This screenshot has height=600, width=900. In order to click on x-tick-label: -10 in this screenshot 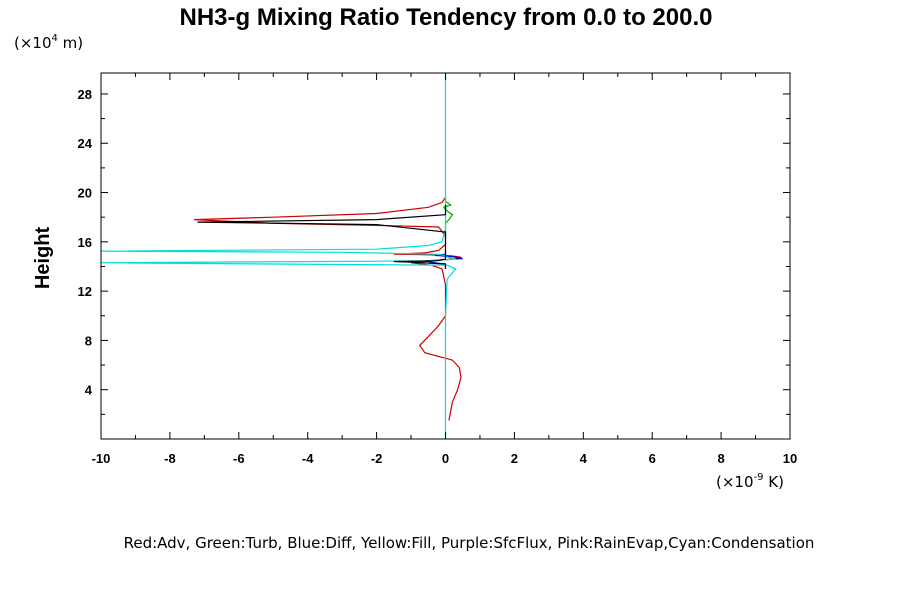, I will do `click(101, 458)`.